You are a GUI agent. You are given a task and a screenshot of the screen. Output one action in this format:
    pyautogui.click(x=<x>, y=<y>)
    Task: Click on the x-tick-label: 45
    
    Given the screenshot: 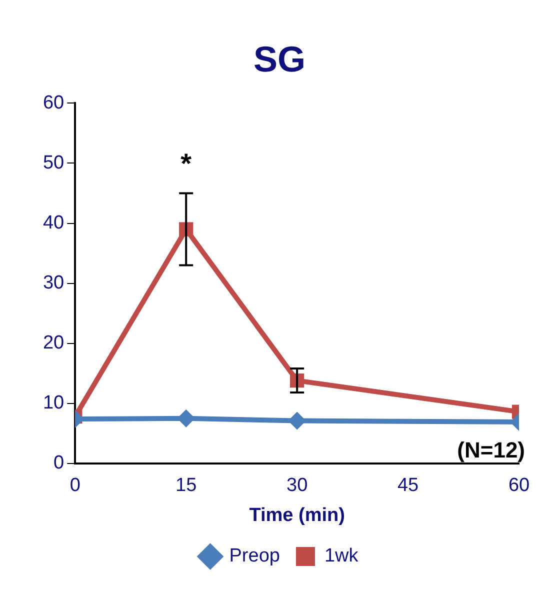 What is the action you would take?
    pyautogui.click(x=408, y=485)
    